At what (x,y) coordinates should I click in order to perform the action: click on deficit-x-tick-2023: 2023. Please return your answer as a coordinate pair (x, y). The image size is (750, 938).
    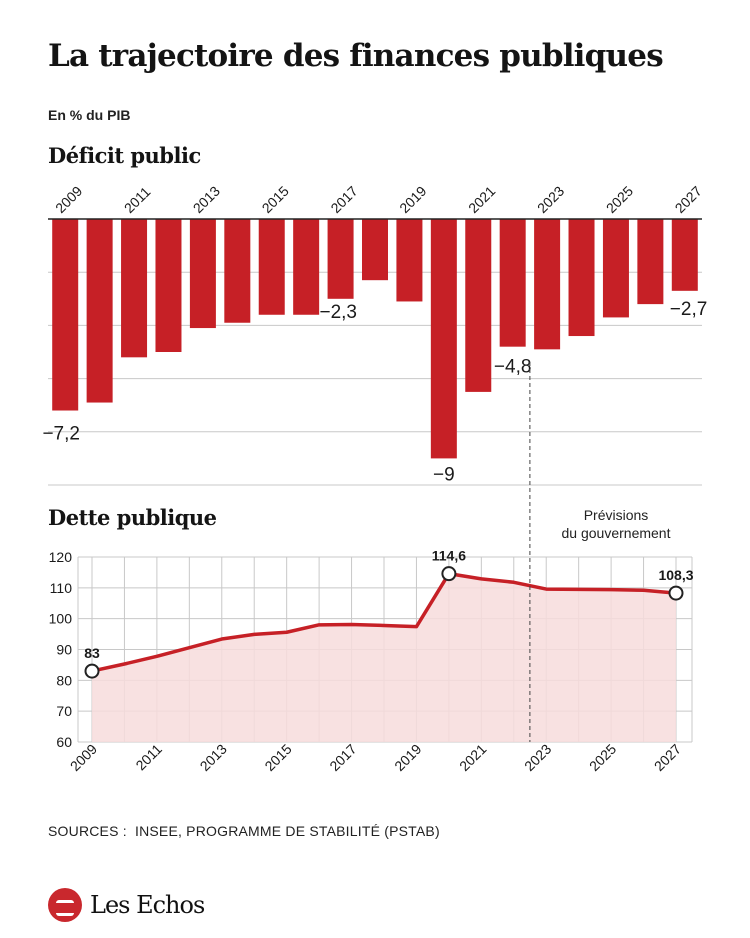
    Looking at the image, I should click on (550, 199).